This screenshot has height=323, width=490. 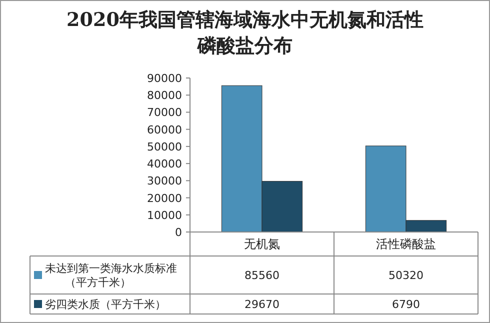 What do you see at coordinates (262, 304) in the screenshot?
I see `data-label: 29670` at bounding box center [262, 304].